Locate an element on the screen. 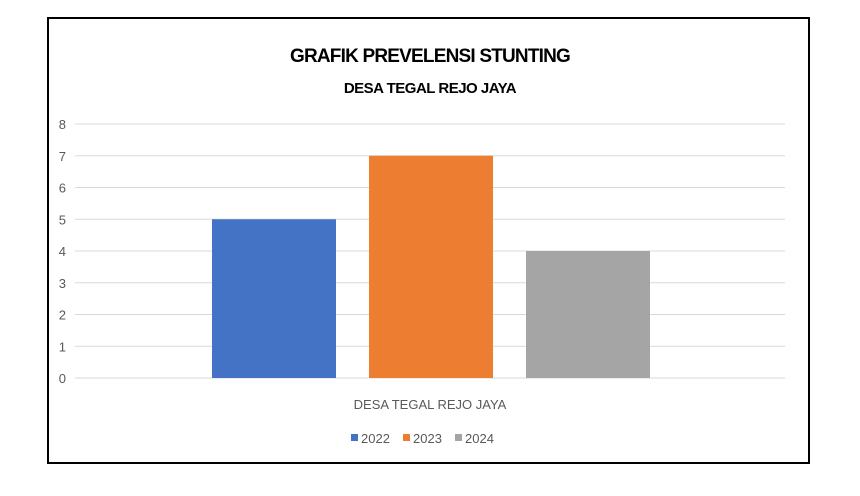 The height and width of the screenshot is (496, 860). category-label: DESA TEGAL REJO JAYA is located at coordinates (430, 404).